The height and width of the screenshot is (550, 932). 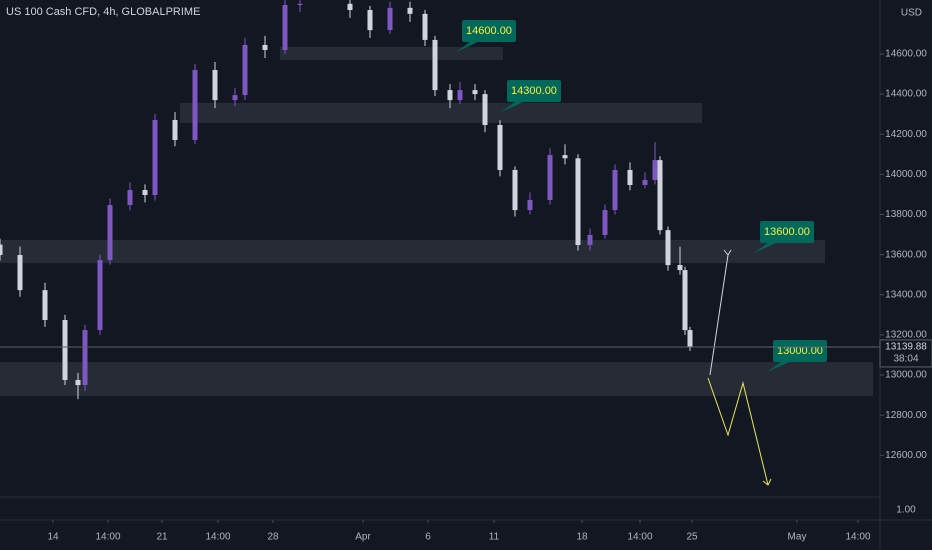 I want to click on zone-label: 14300.00, so click(x=534, y=91).